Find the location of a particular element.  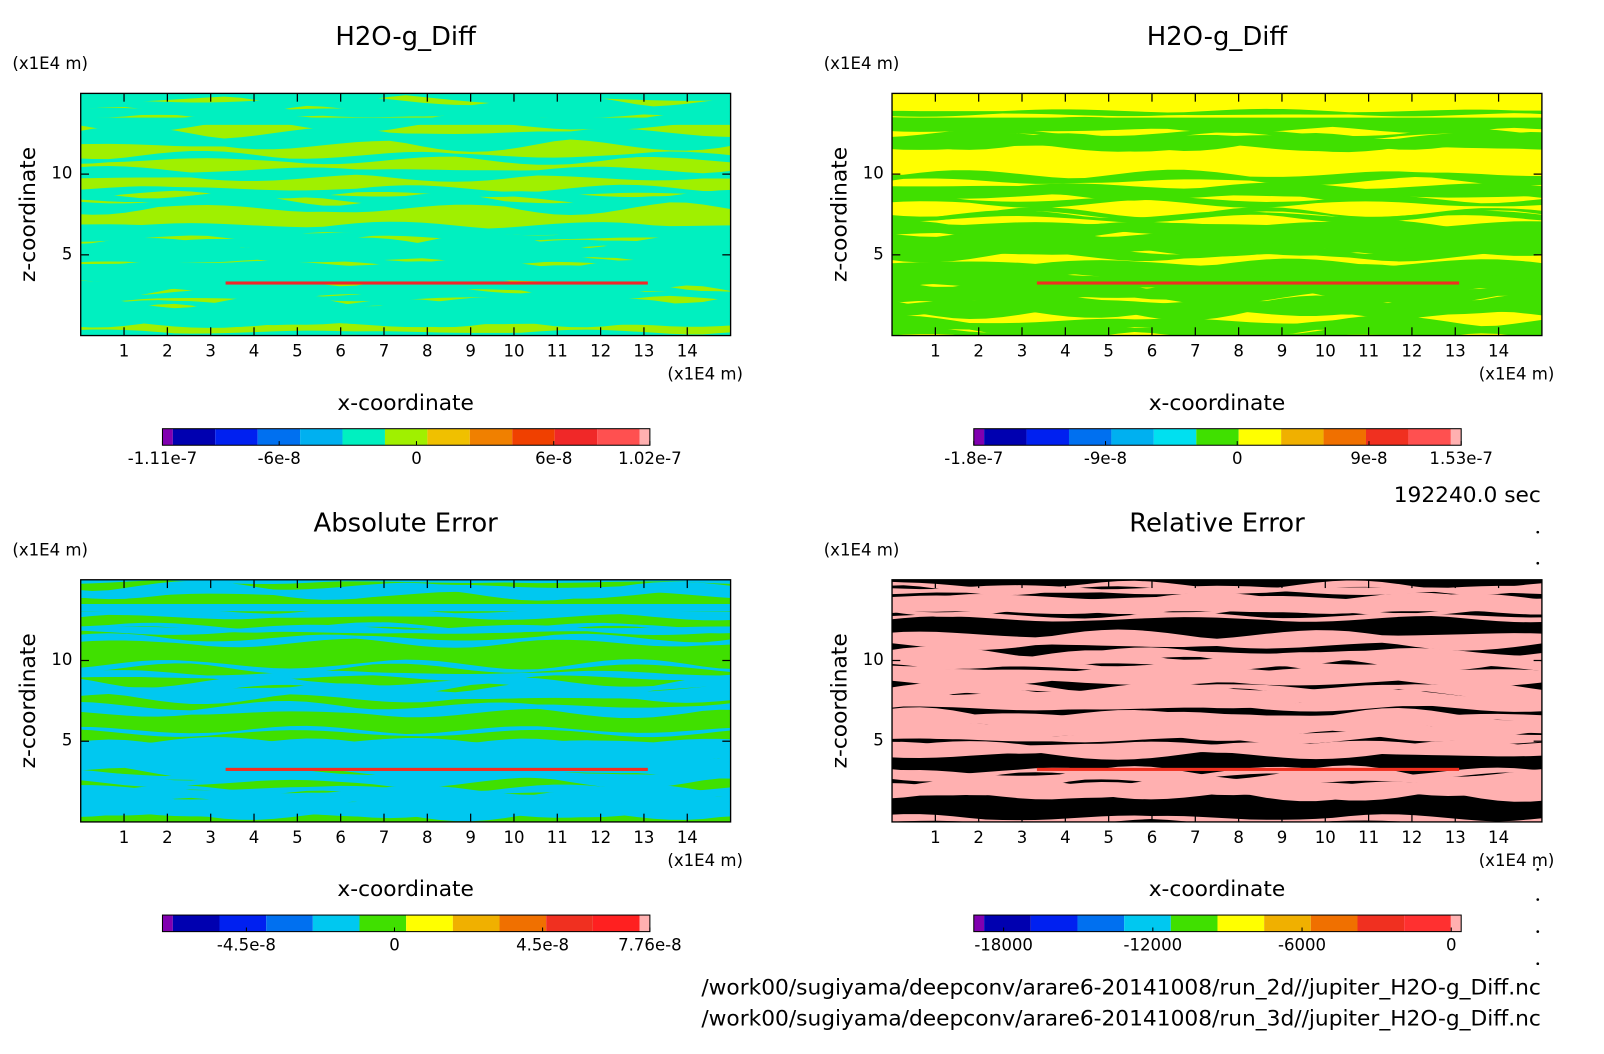

x-tick-label: 9 is located at coordinates (1282, 351).